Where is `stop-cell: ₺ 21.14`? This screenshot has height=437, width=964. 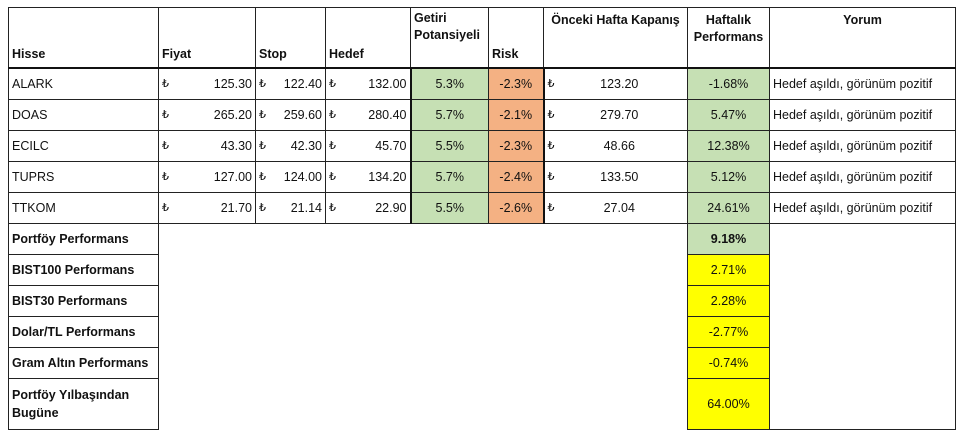 stop-cell: ₺ 21.14 is located at coordinates (290, 208).